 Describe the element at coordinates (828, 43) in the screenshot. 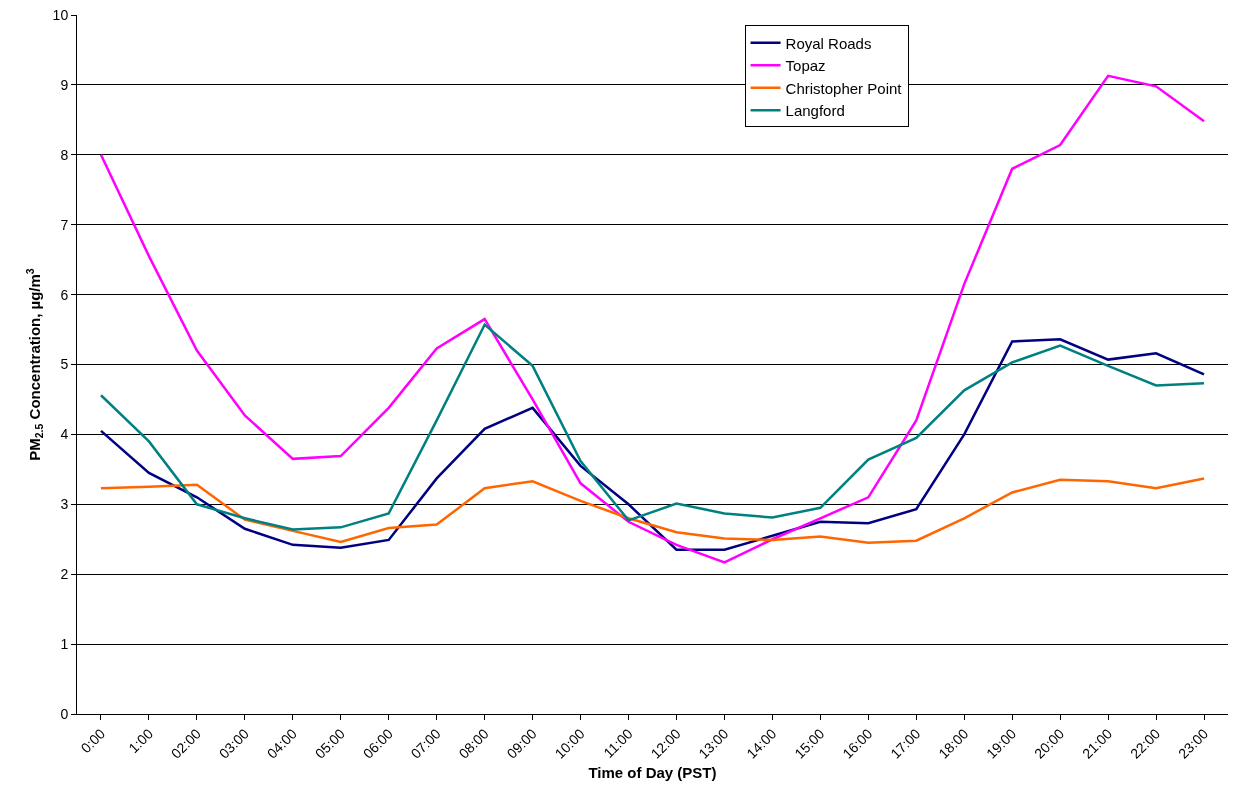

I see `legend-label: Royal Roads` at that location.